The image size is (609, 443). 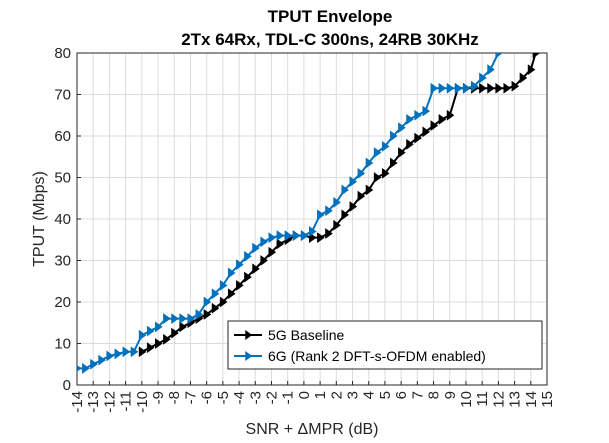 What do you see at coordinates (482, 399) in the screenshot?
I see `x-tick-label: 11` at bounding box center [482, 399].